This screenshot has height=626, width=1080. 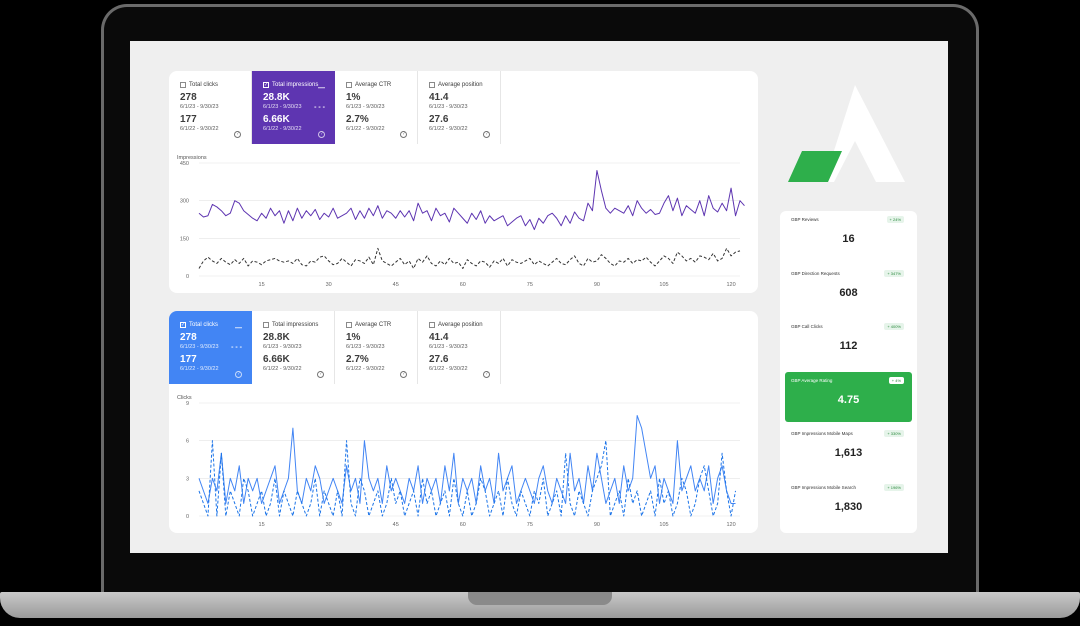 I want to click on chart-title: Impressions, so click(x=192, y=158).